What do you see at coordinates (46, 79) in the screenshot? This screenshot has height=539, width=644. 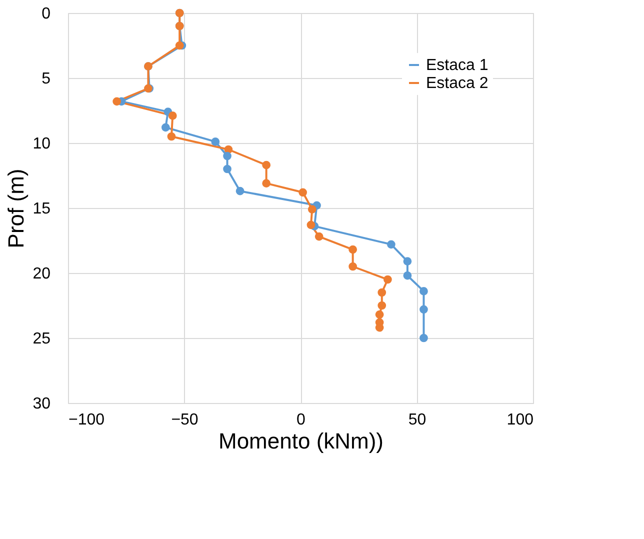 I see `y-tick-label: 5` at bounding box center [46, 79].